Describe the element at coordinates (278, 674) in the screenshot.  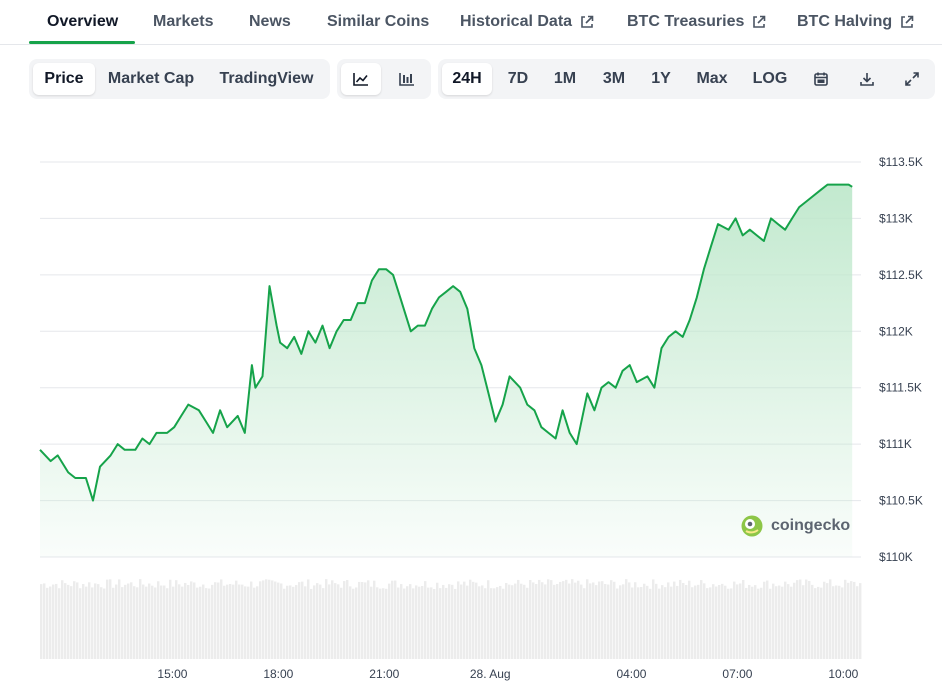
I see `x-tick-label: 18:00` at that location.